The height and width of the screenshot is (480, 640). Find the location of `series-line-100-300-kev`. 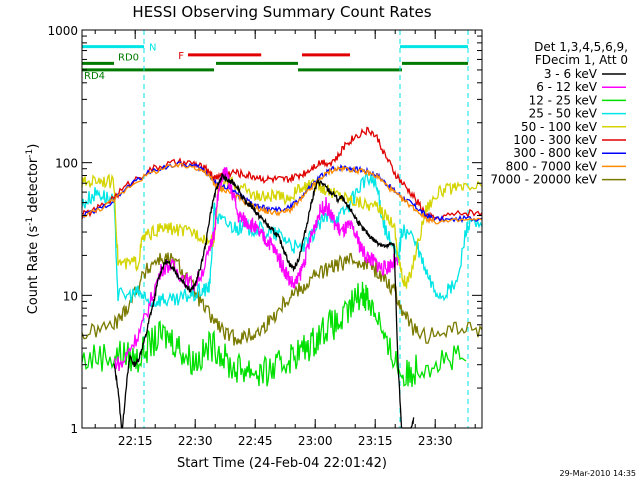

series-line-100-300-kev is located at coordinates (282, 174).